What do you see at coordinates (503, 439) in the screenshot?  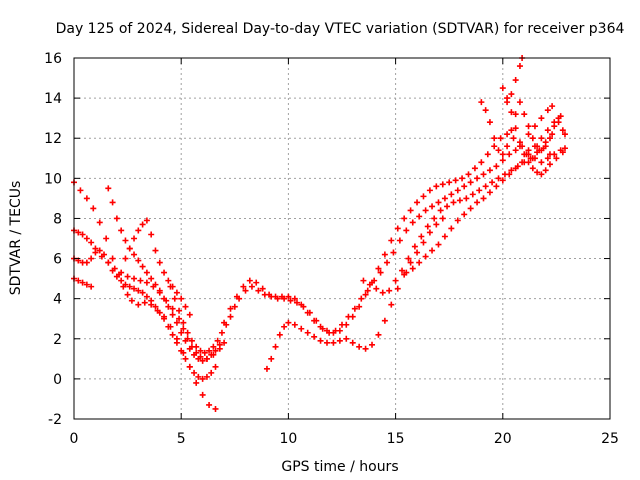 I see `x-tick-label: 20` at bounding box center [503, 439].